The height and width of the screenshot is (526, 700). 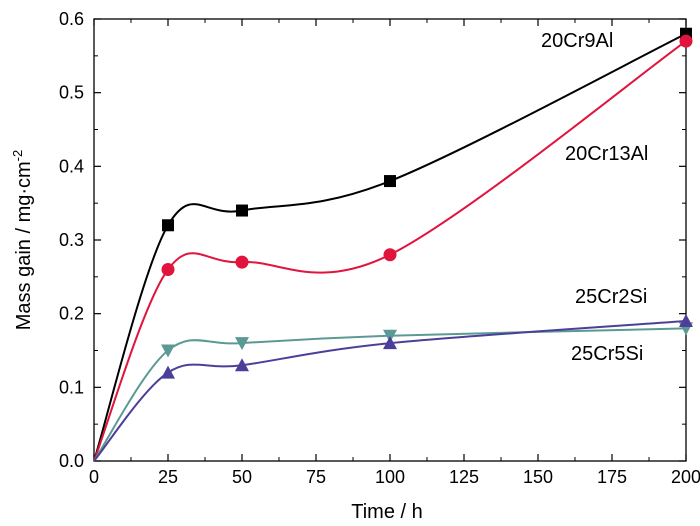 I want to click on series-label: 20Cr13Al, so click(x=606, y=154).